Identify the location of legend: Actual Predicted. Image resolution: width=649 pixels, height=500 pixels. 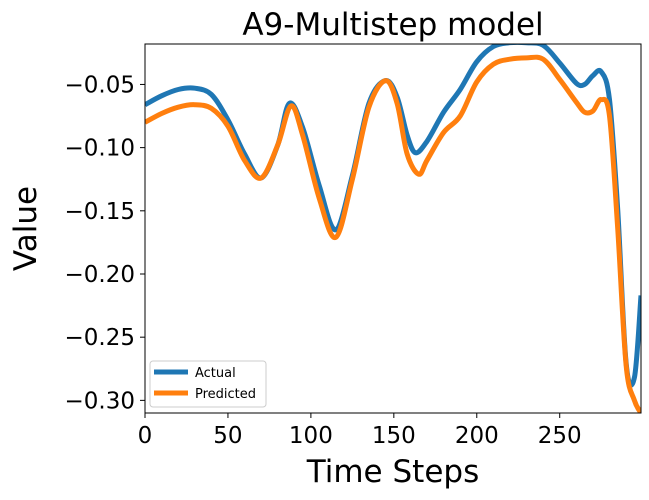
(208, 384).